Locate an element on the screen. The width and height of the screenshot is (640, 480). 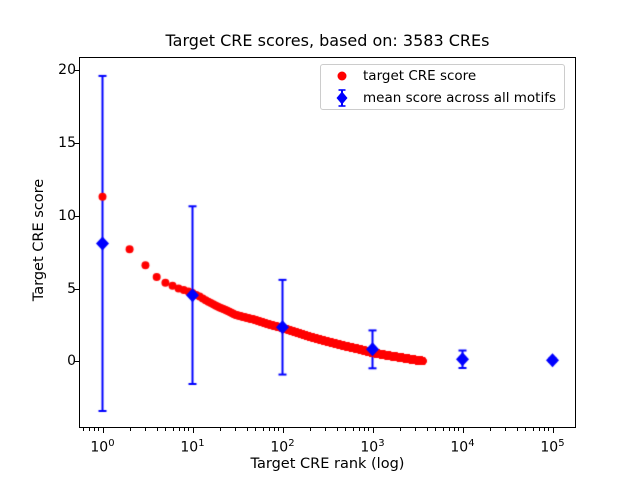
y-tick-label: 20 is located at coordinates (67, 70).